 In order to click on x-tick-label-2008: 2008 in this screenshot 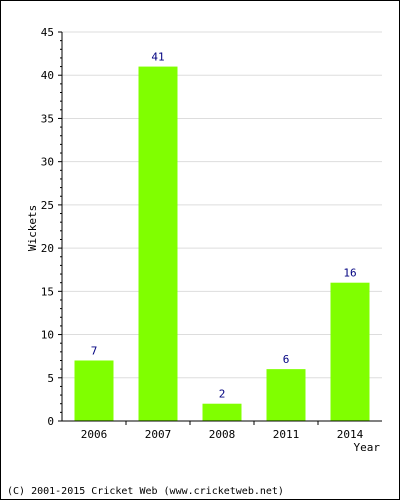, I will do `click(222, 434)`.